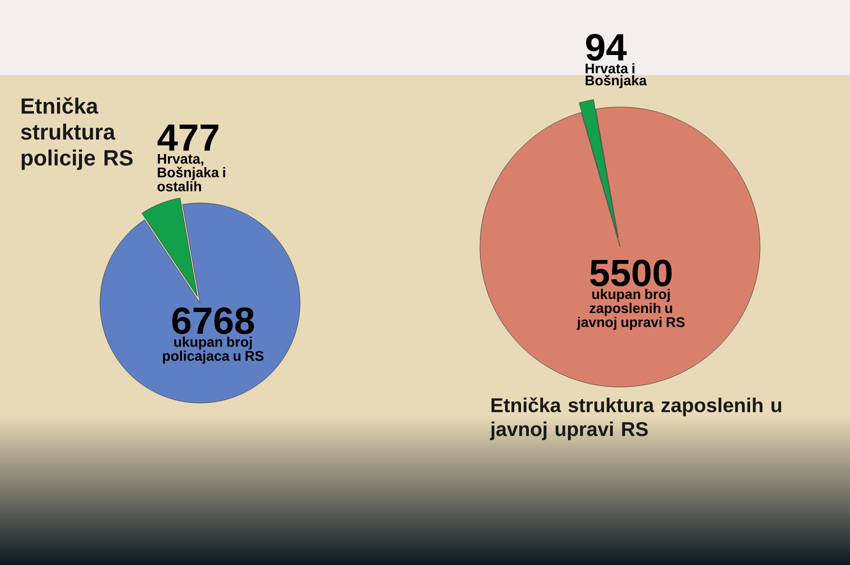  What do you see at coordinates (191, 173) in the screenshot?
I see `slice-label: Hrvata, Bošnjaka i ostalih` at bounding box center [191, 173].